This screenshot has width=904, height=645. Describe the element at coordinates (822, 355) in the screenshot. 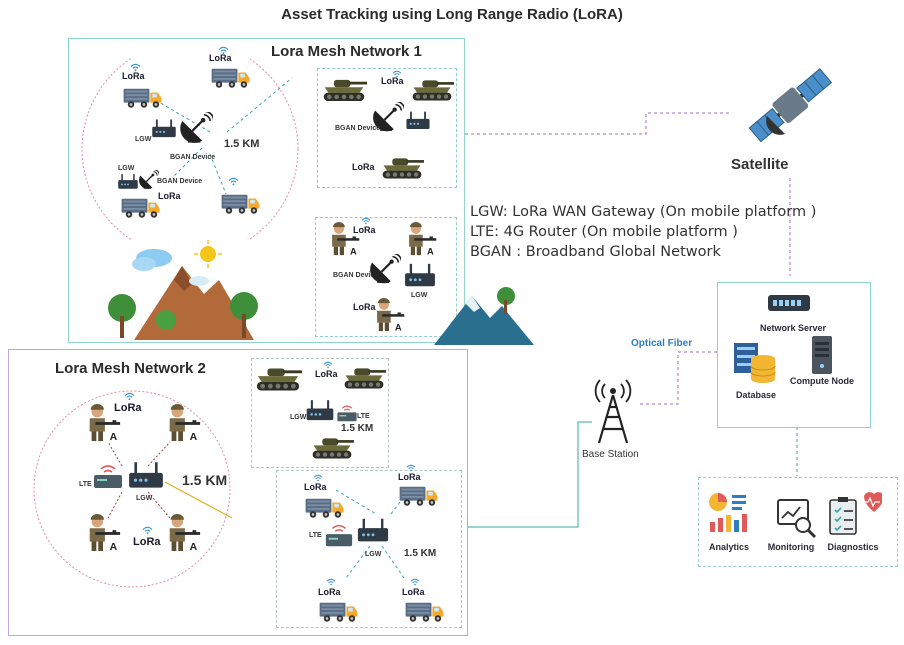

I see `compute-node-icon` at that location.